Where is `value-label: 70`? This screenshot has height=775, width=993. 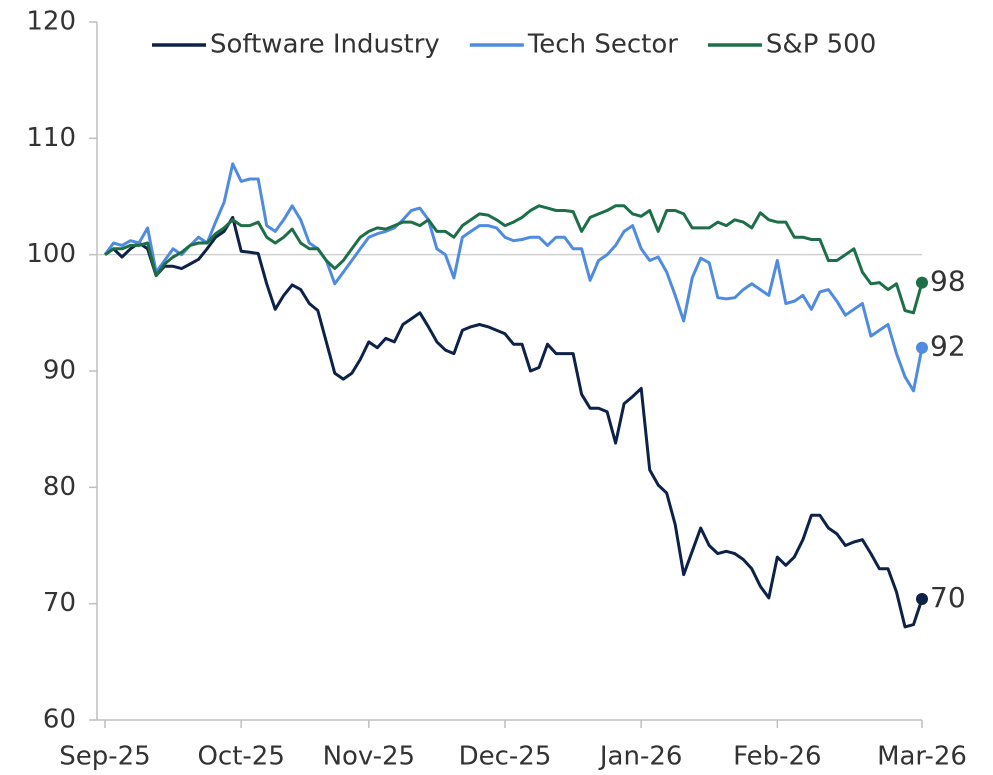 value-label: 70 is located at coordinates (948, 597).